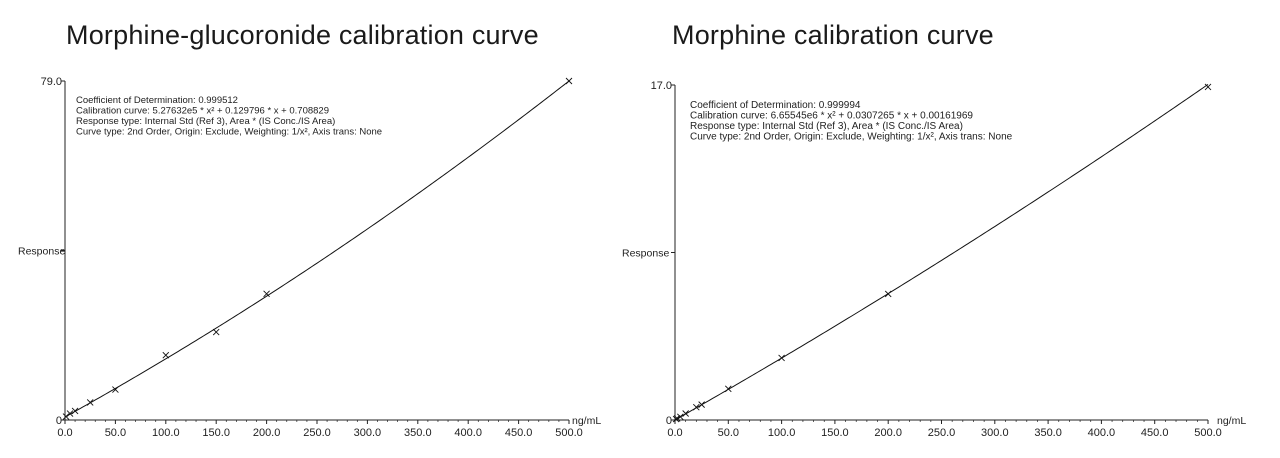 Image resolution: width=1280 pixels, height=458 pixels. Describe the element at coordinates (51, 82) in the screenshot. I see `y-tick-label: 79.0` at that location.